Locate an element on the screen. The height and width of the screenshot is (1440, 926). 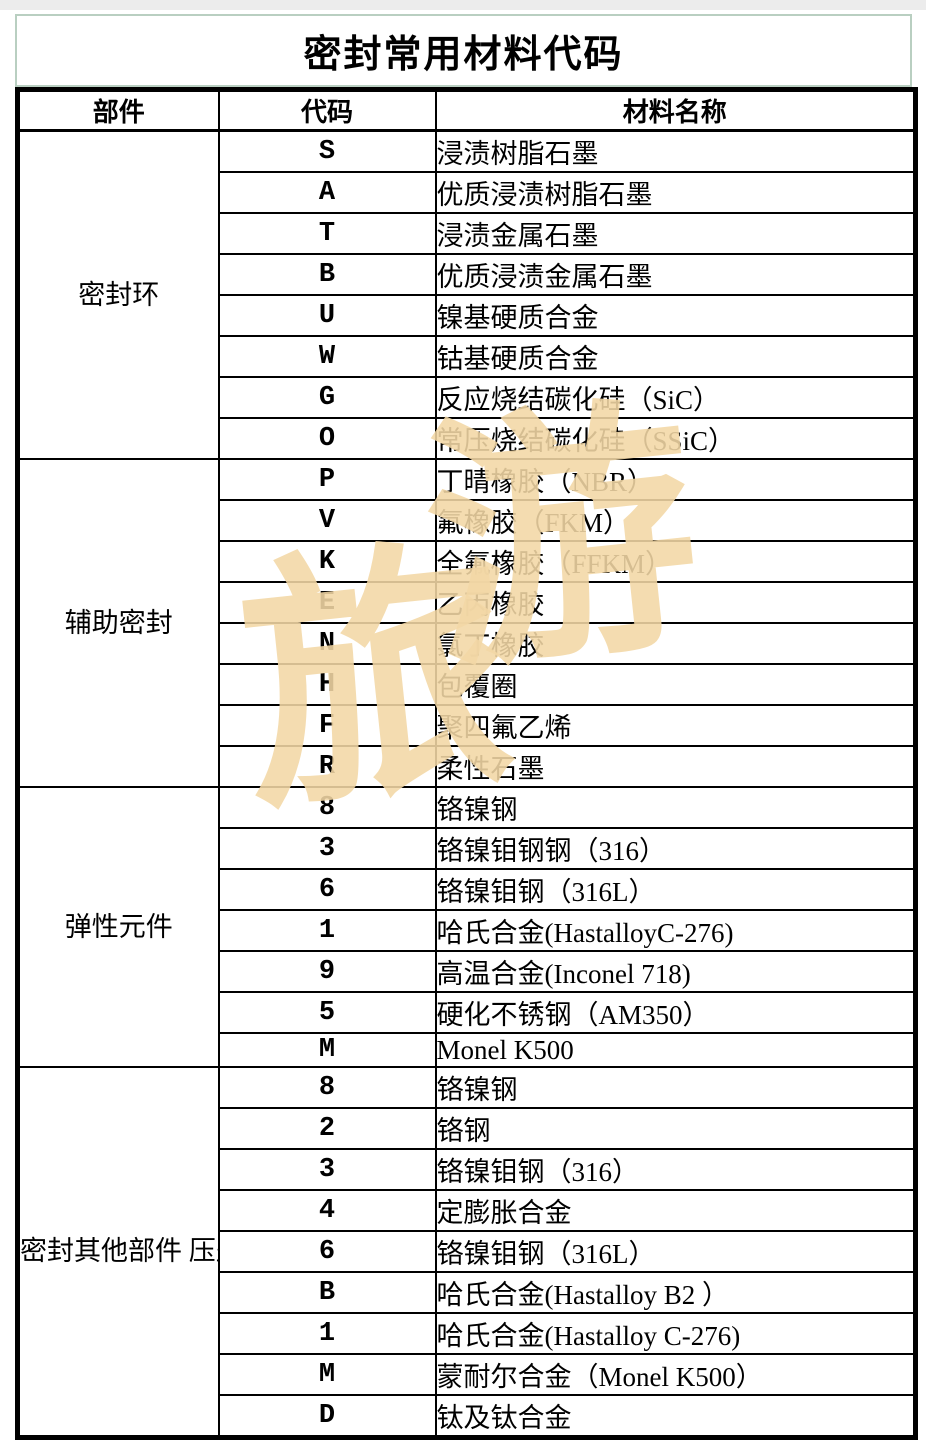
table-row: 3 铬镍钼钢钢（316） is located at coordinates (467, 848).